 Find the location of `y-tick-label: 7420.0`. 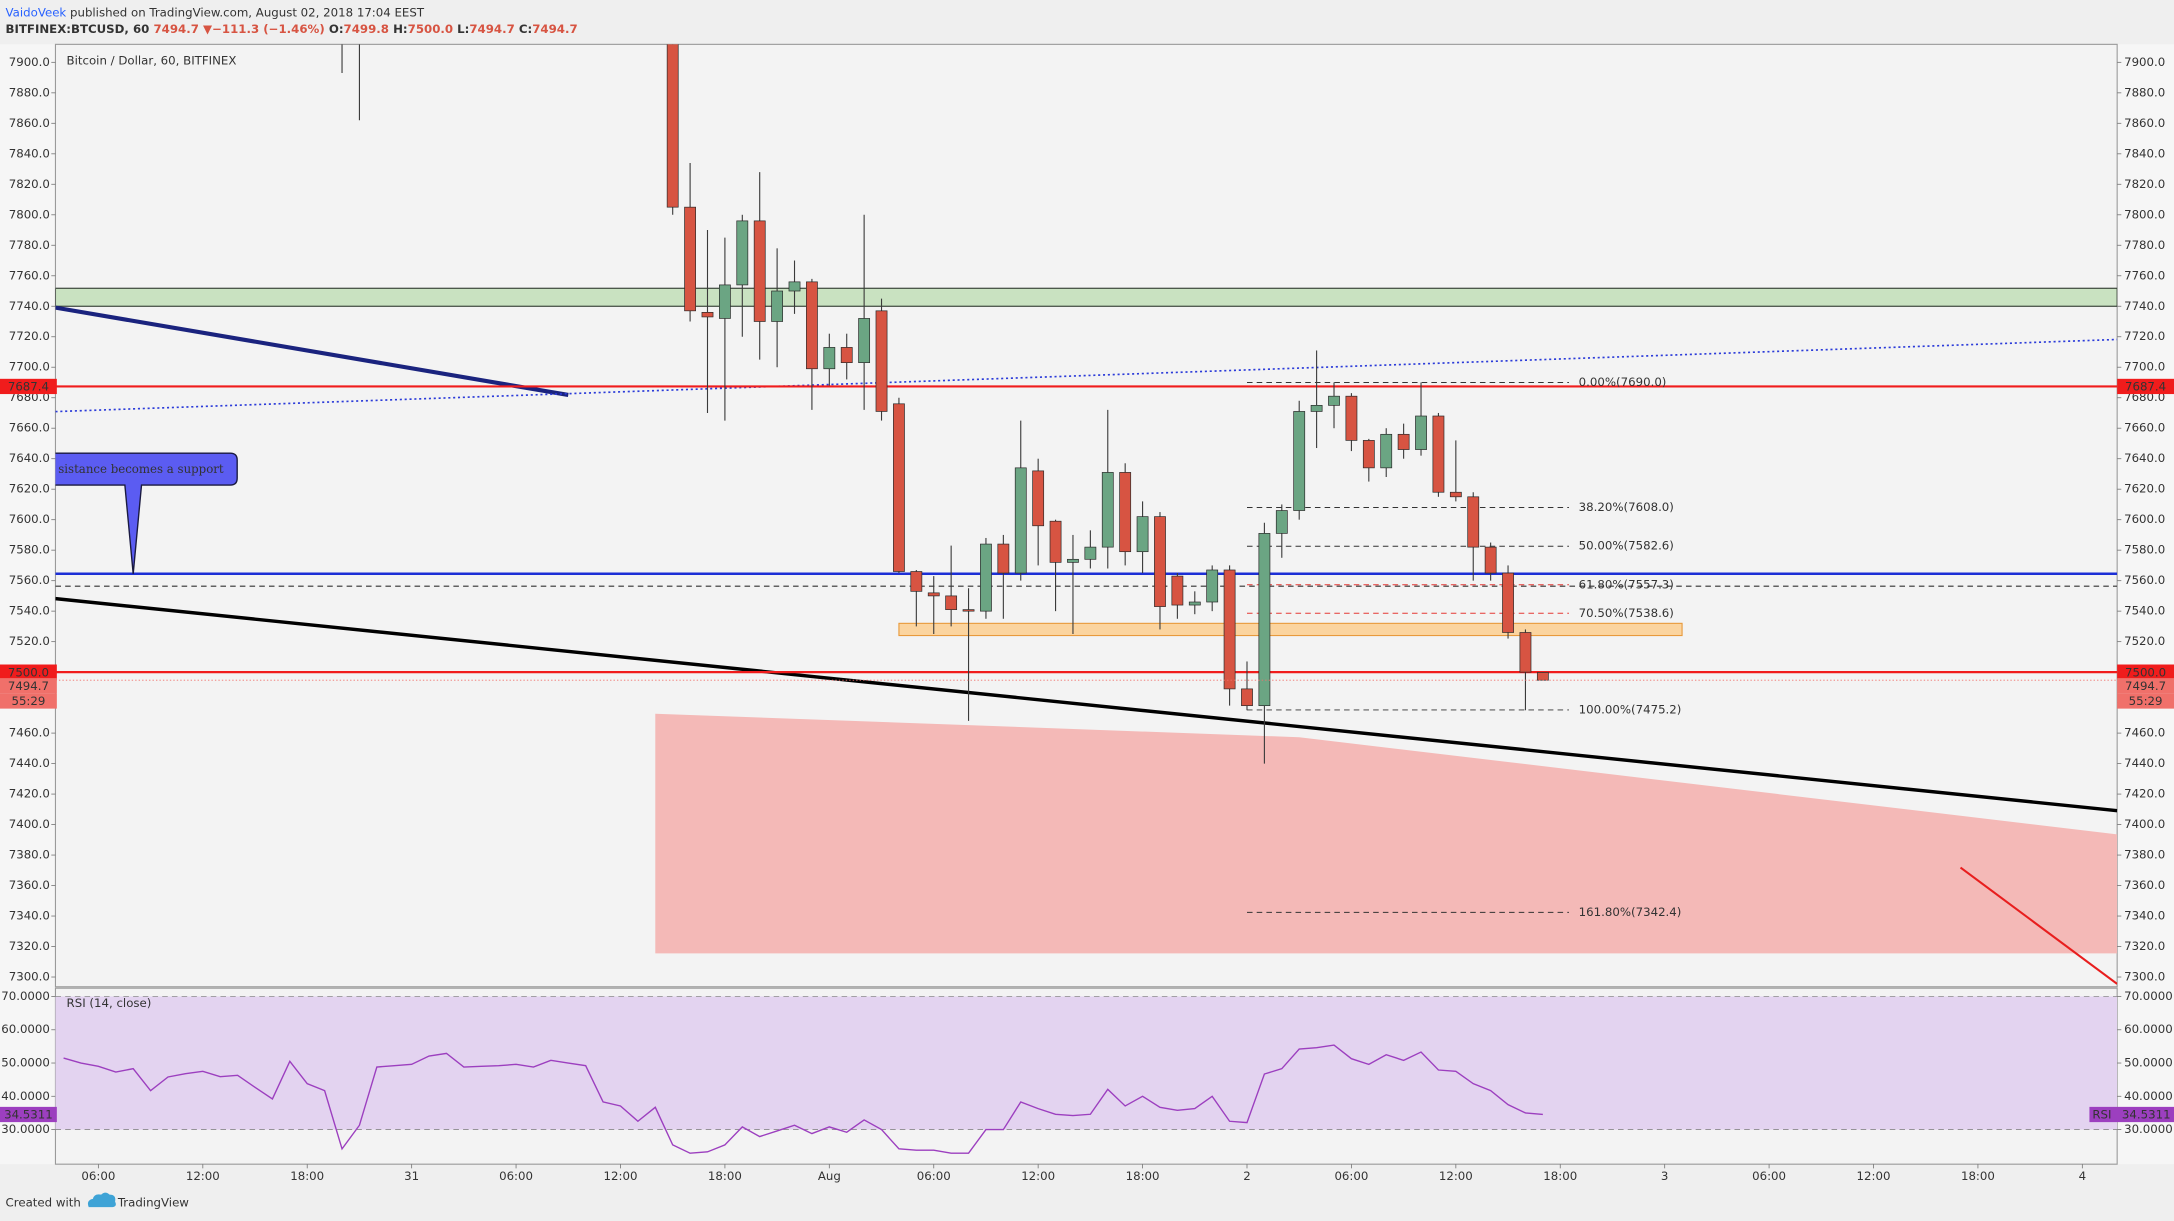

y-tick-label: 7420.0 is located at coordinates (2144, 794).